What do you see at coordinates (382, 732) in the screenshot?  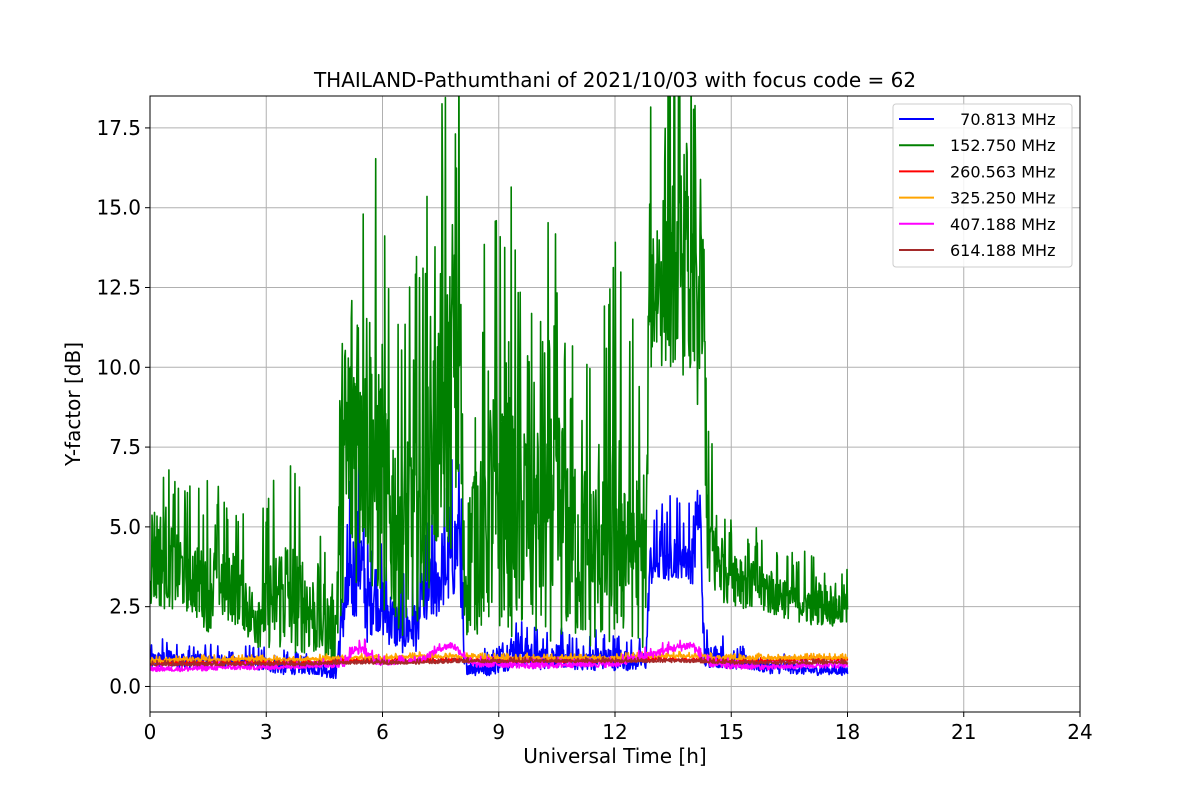 I see `x-tick-label: 6` at bounding box center [382, 732].